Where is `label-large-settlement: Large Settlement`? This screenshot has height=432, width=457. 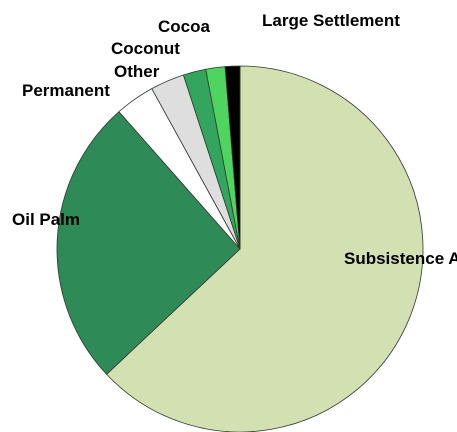 label-large-settlement: Large Settlement is located at coordinates (331, 20).